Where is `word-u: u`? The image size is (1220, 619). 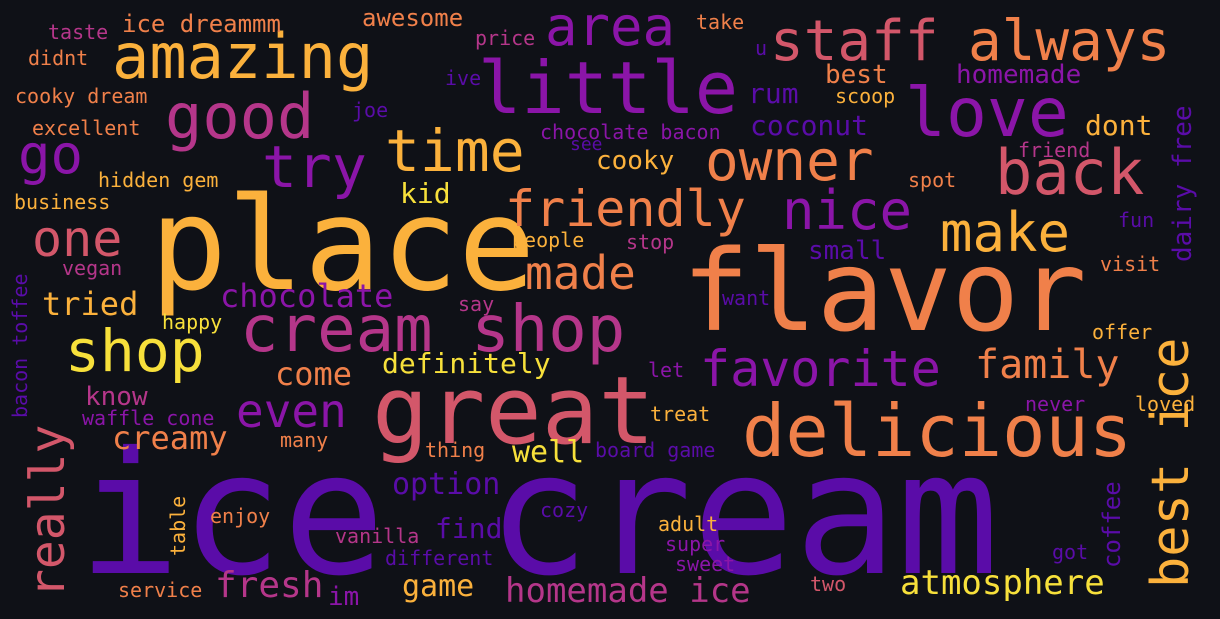
word-u: u is located at coordinates (761, 48).